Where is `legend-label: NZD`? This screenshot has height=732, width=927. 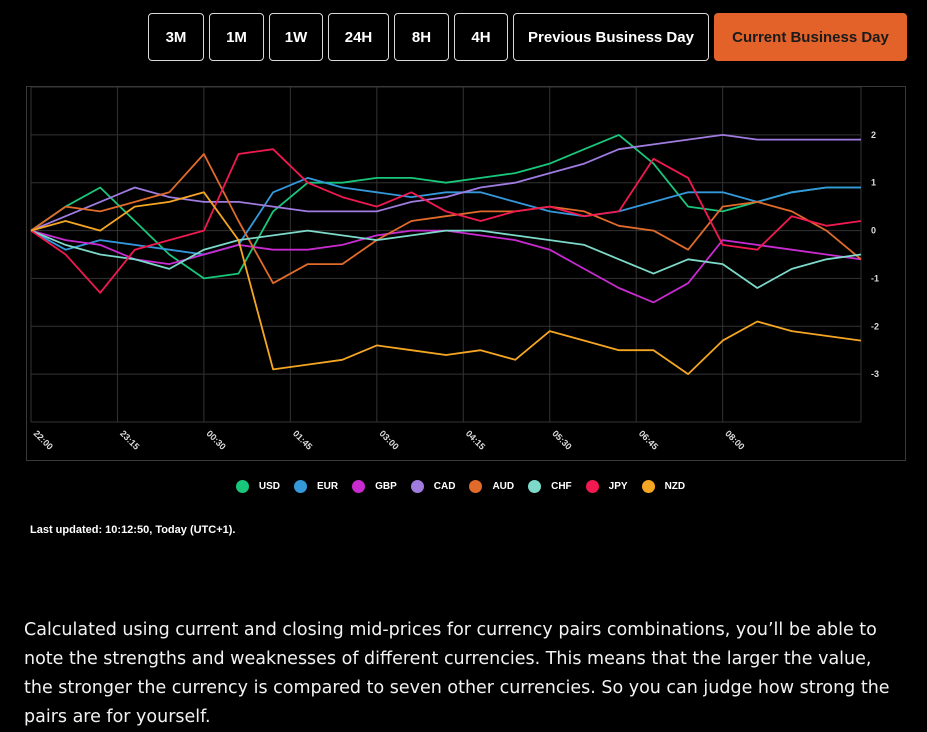
legend-label: NZD is located at coordinates (675, 486).